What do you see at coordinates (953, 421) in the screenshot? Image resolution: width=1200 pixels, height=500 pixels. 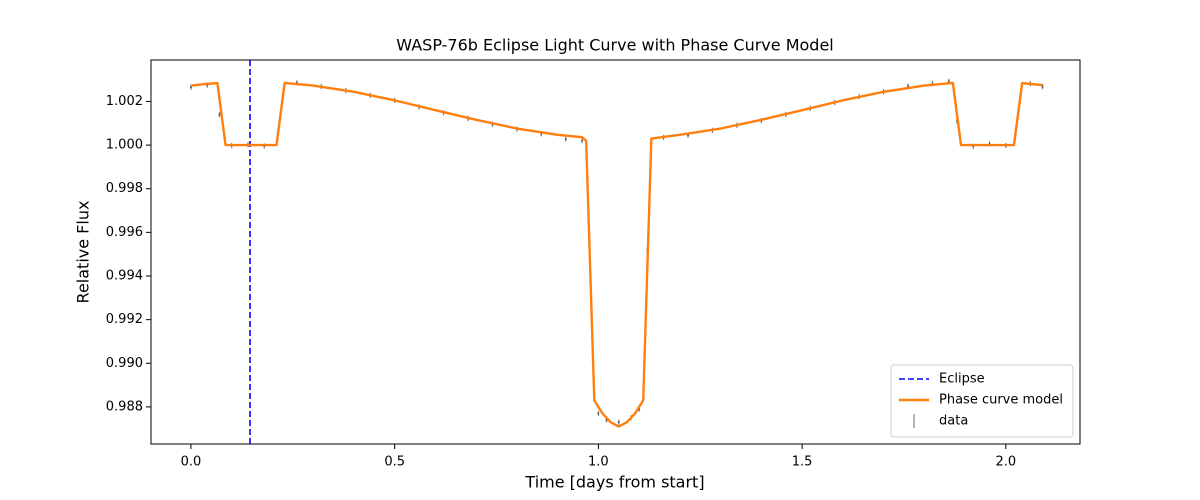 I see `legend-label: data` at bounding box center [953, 421].